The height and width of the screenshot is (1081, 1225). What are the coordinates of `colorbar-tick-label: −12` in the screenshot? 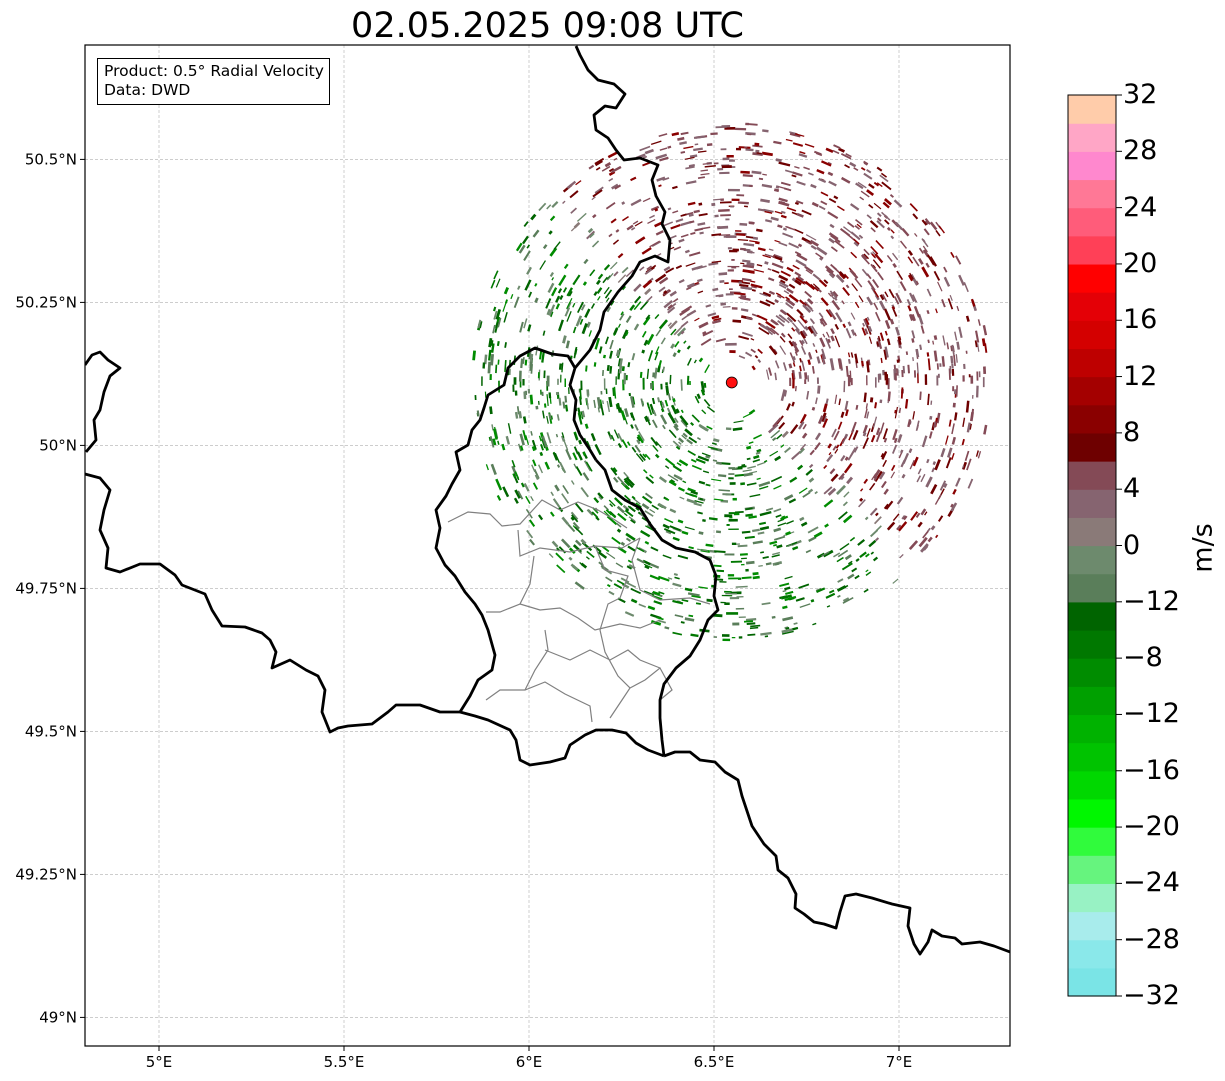 It's located at (1151, 601).